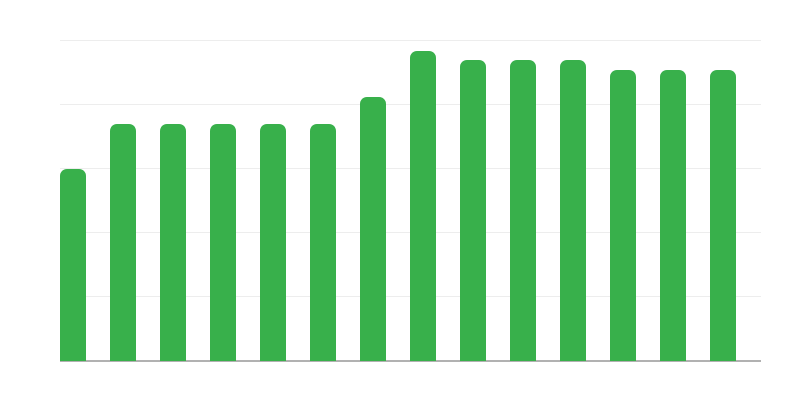  Describe the element at coordinates (410, 40) in the screenshot. I see `gridline` at that location.